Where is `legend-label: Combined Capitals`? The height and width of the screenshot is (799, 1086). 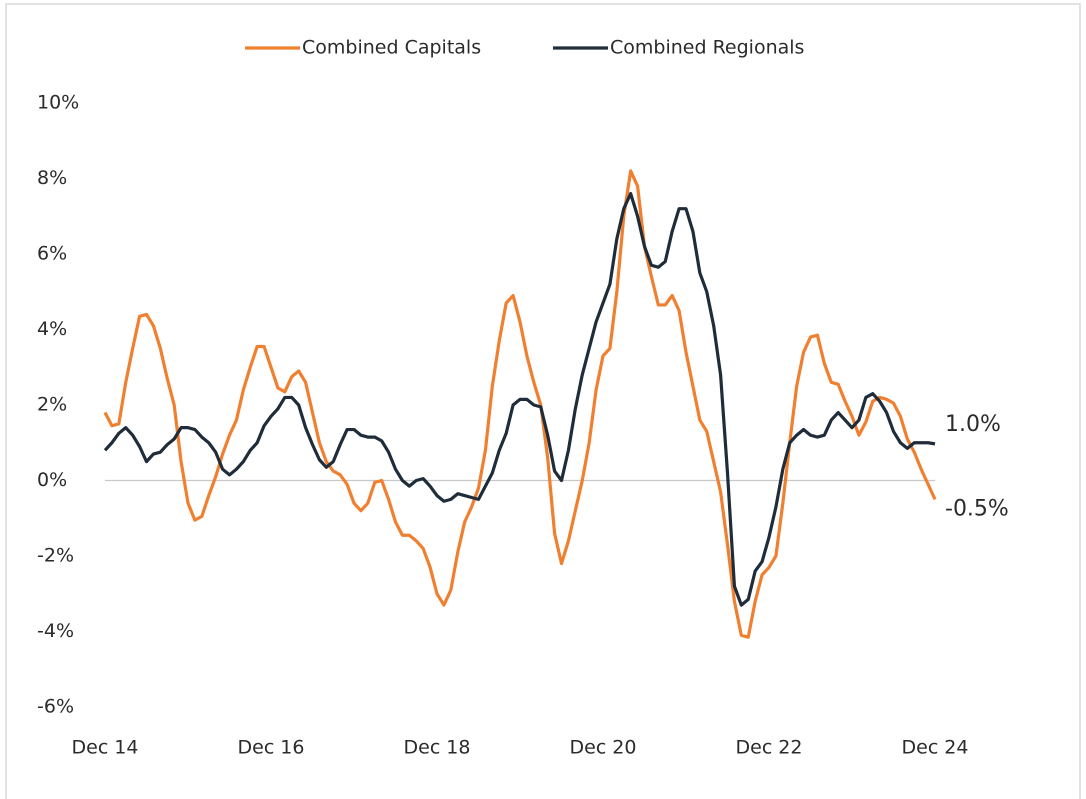
legend-label: Combined Capitals is located at coordinates (391, 48).